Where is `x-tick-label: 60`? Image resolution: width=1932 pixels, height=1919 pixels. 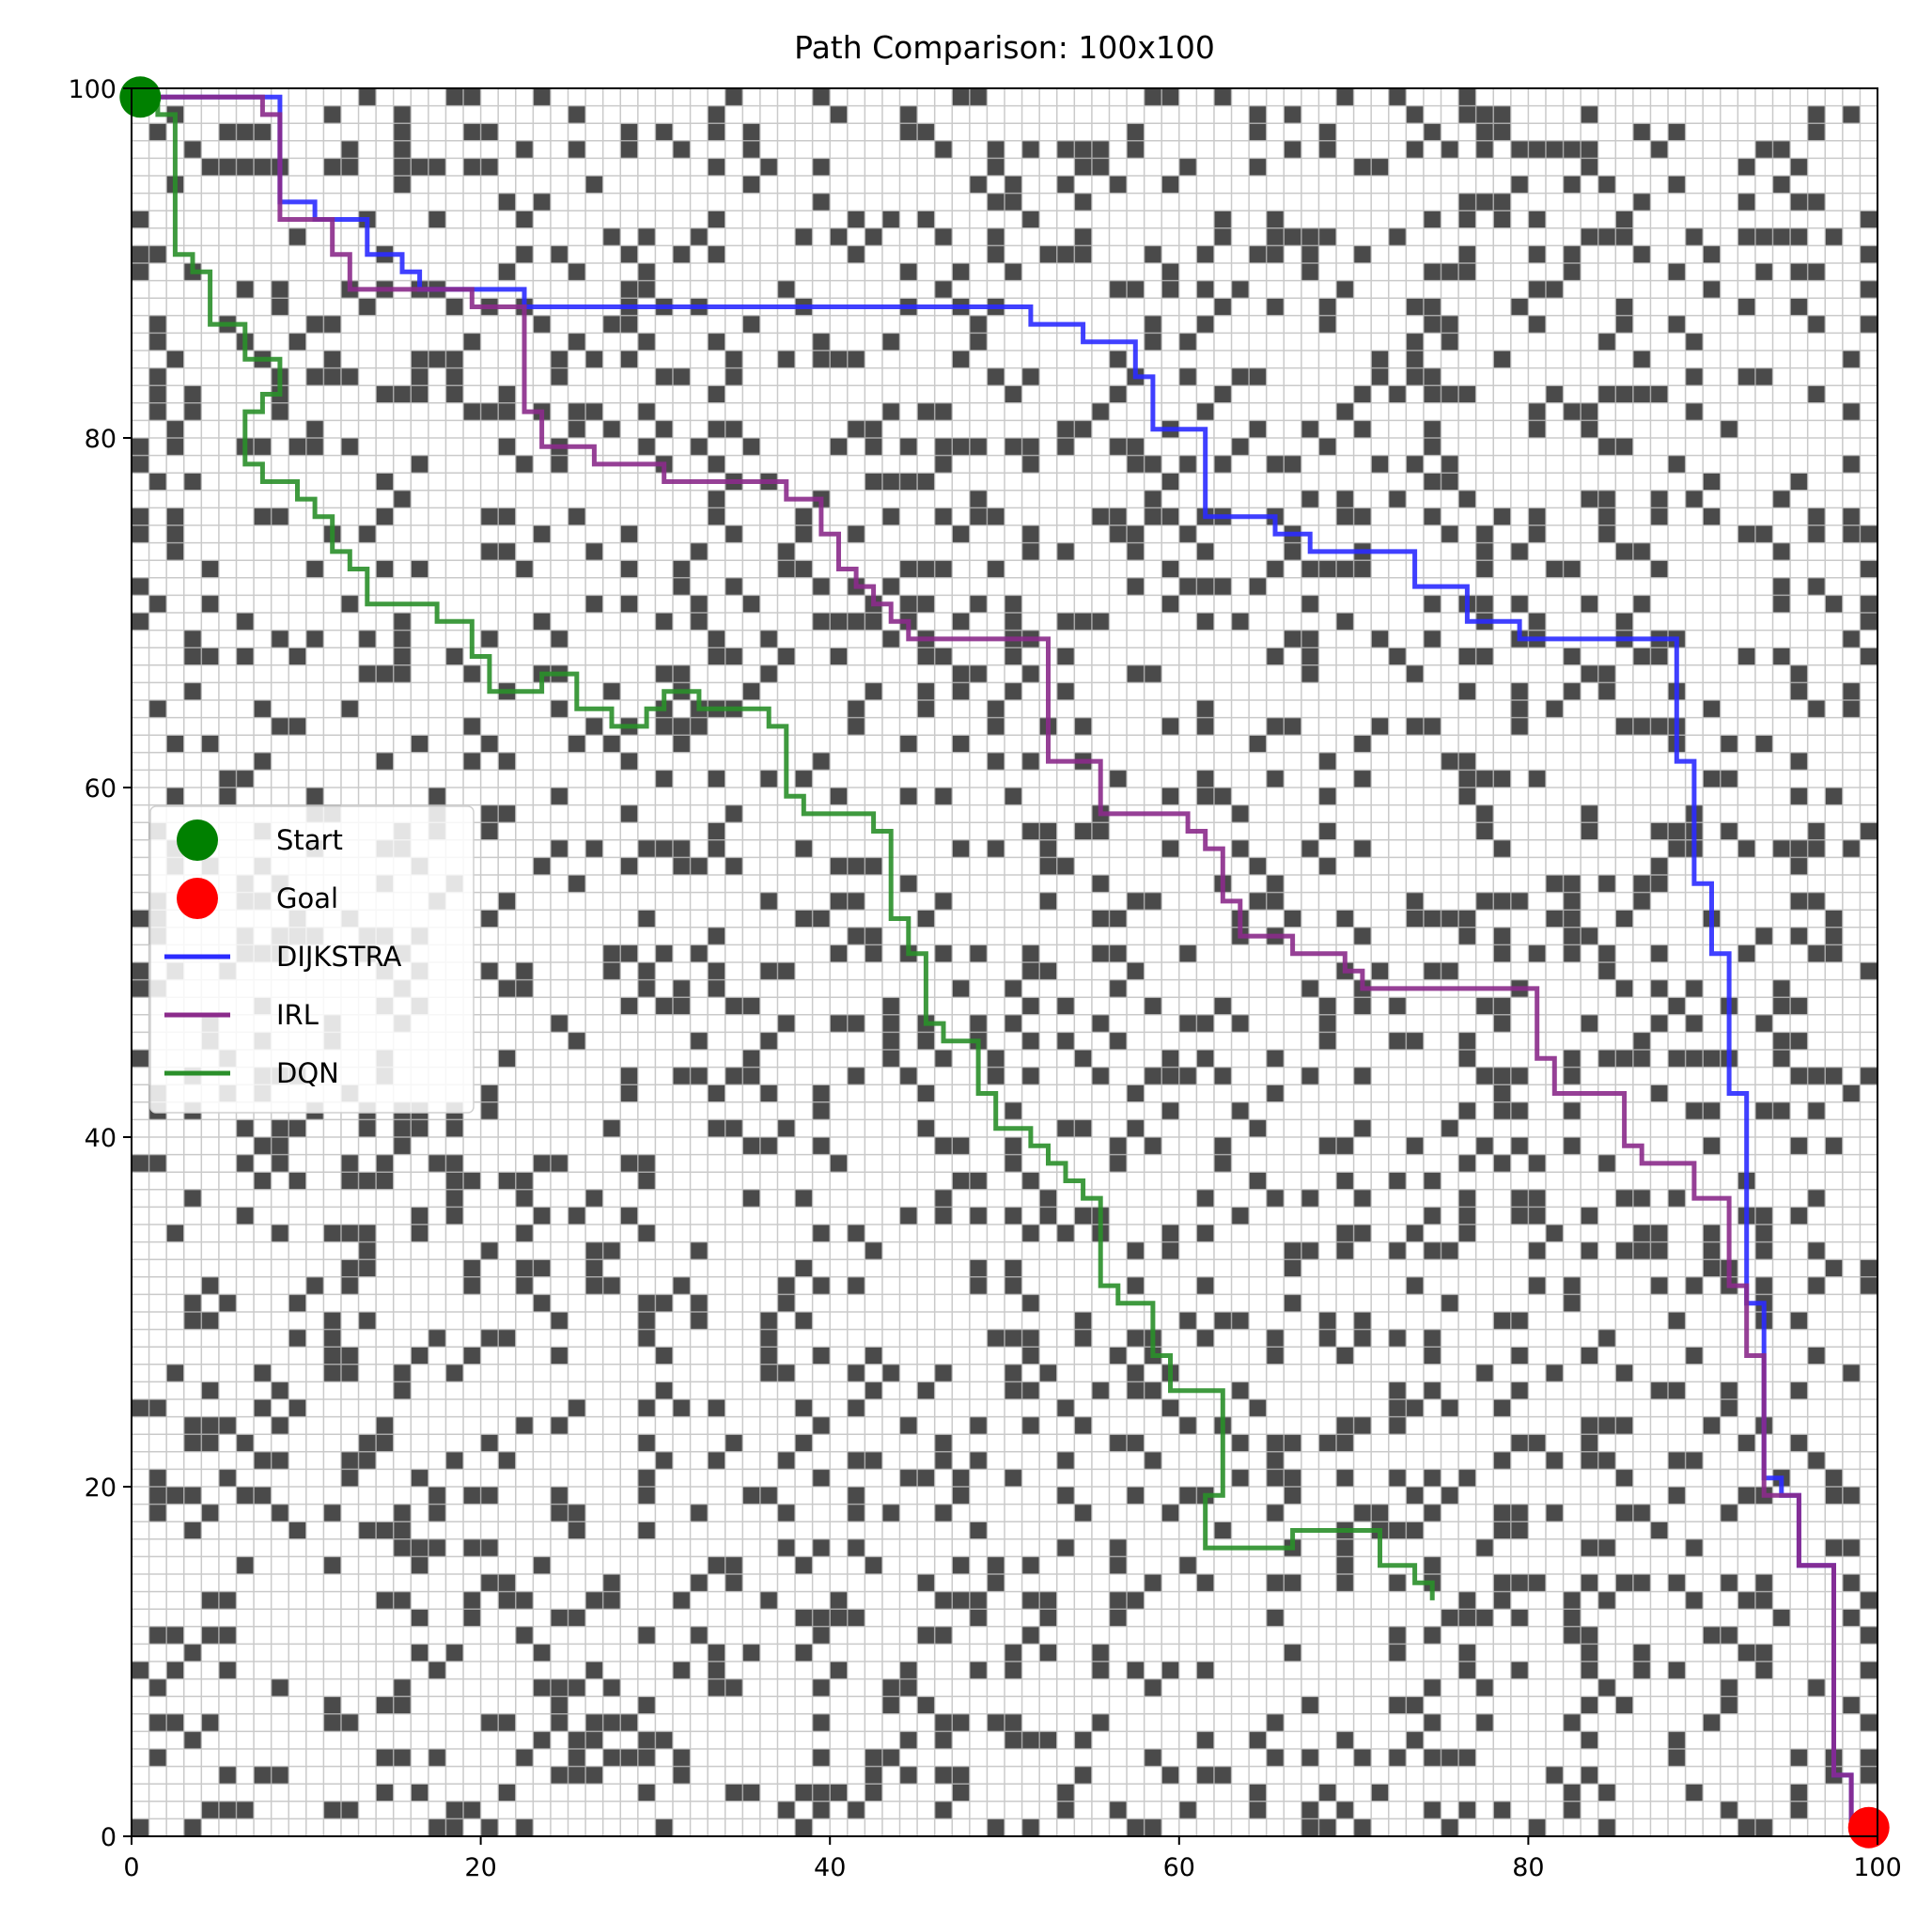
x-tick-label: 60 is located at coordinates (1179, 1867).